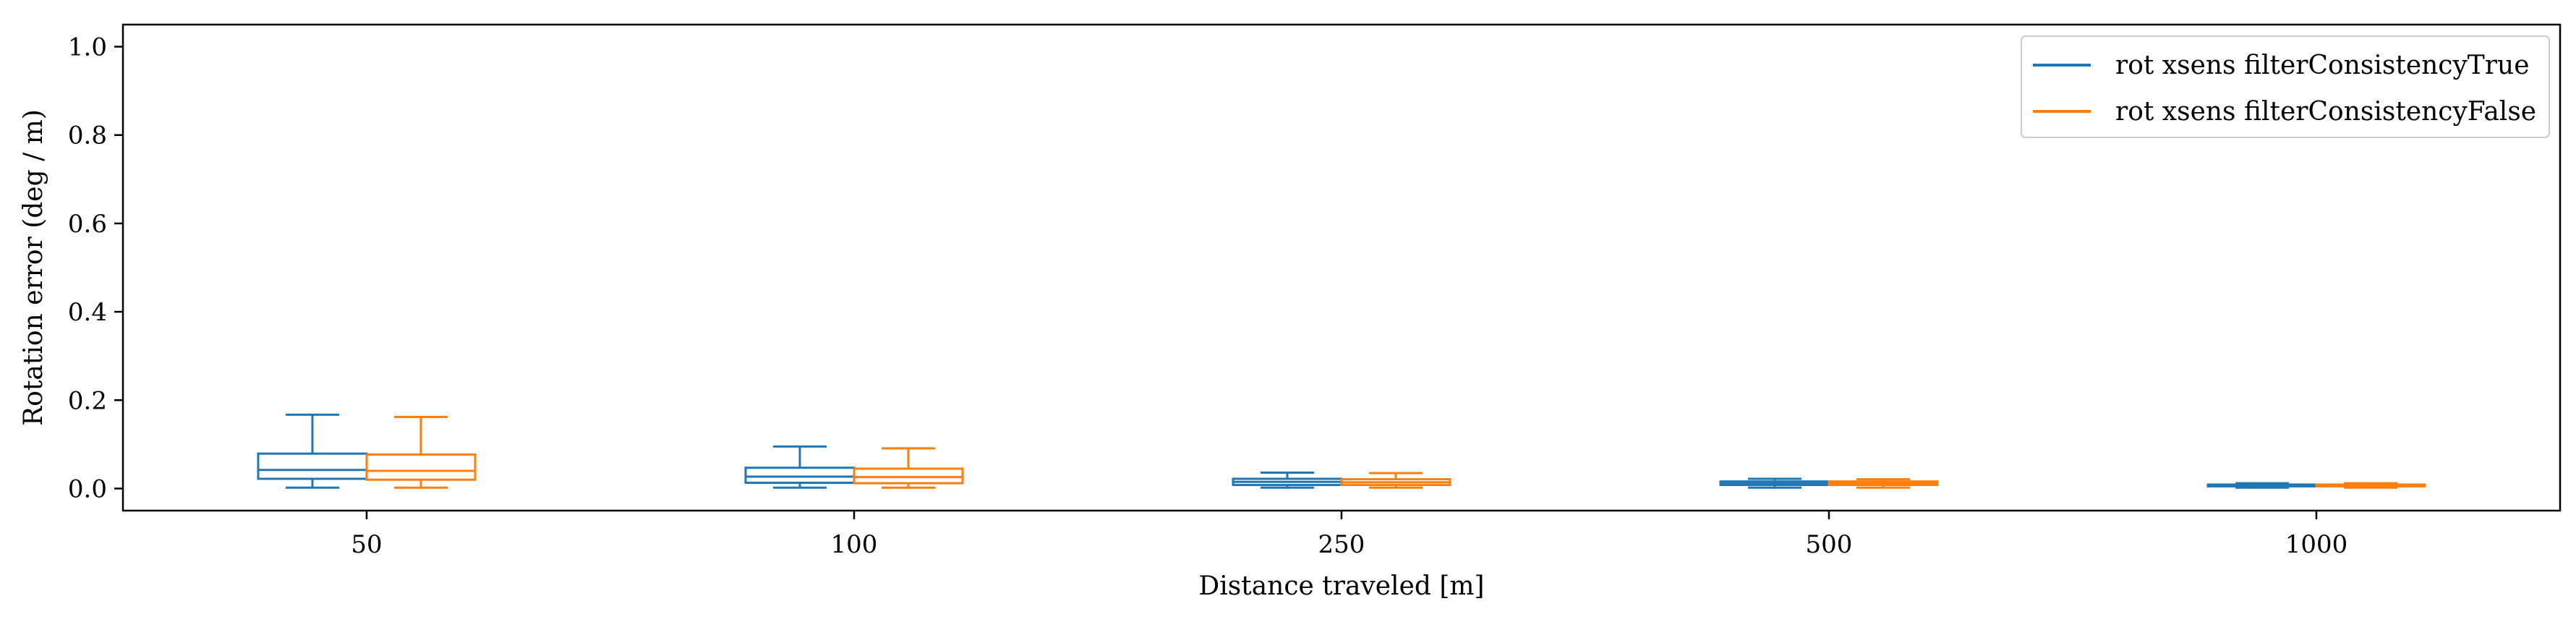  What do you see at coordinates (366, 544) in the screenshot?
I see `x-tick-label: 50` at bounding box center [366, 544].